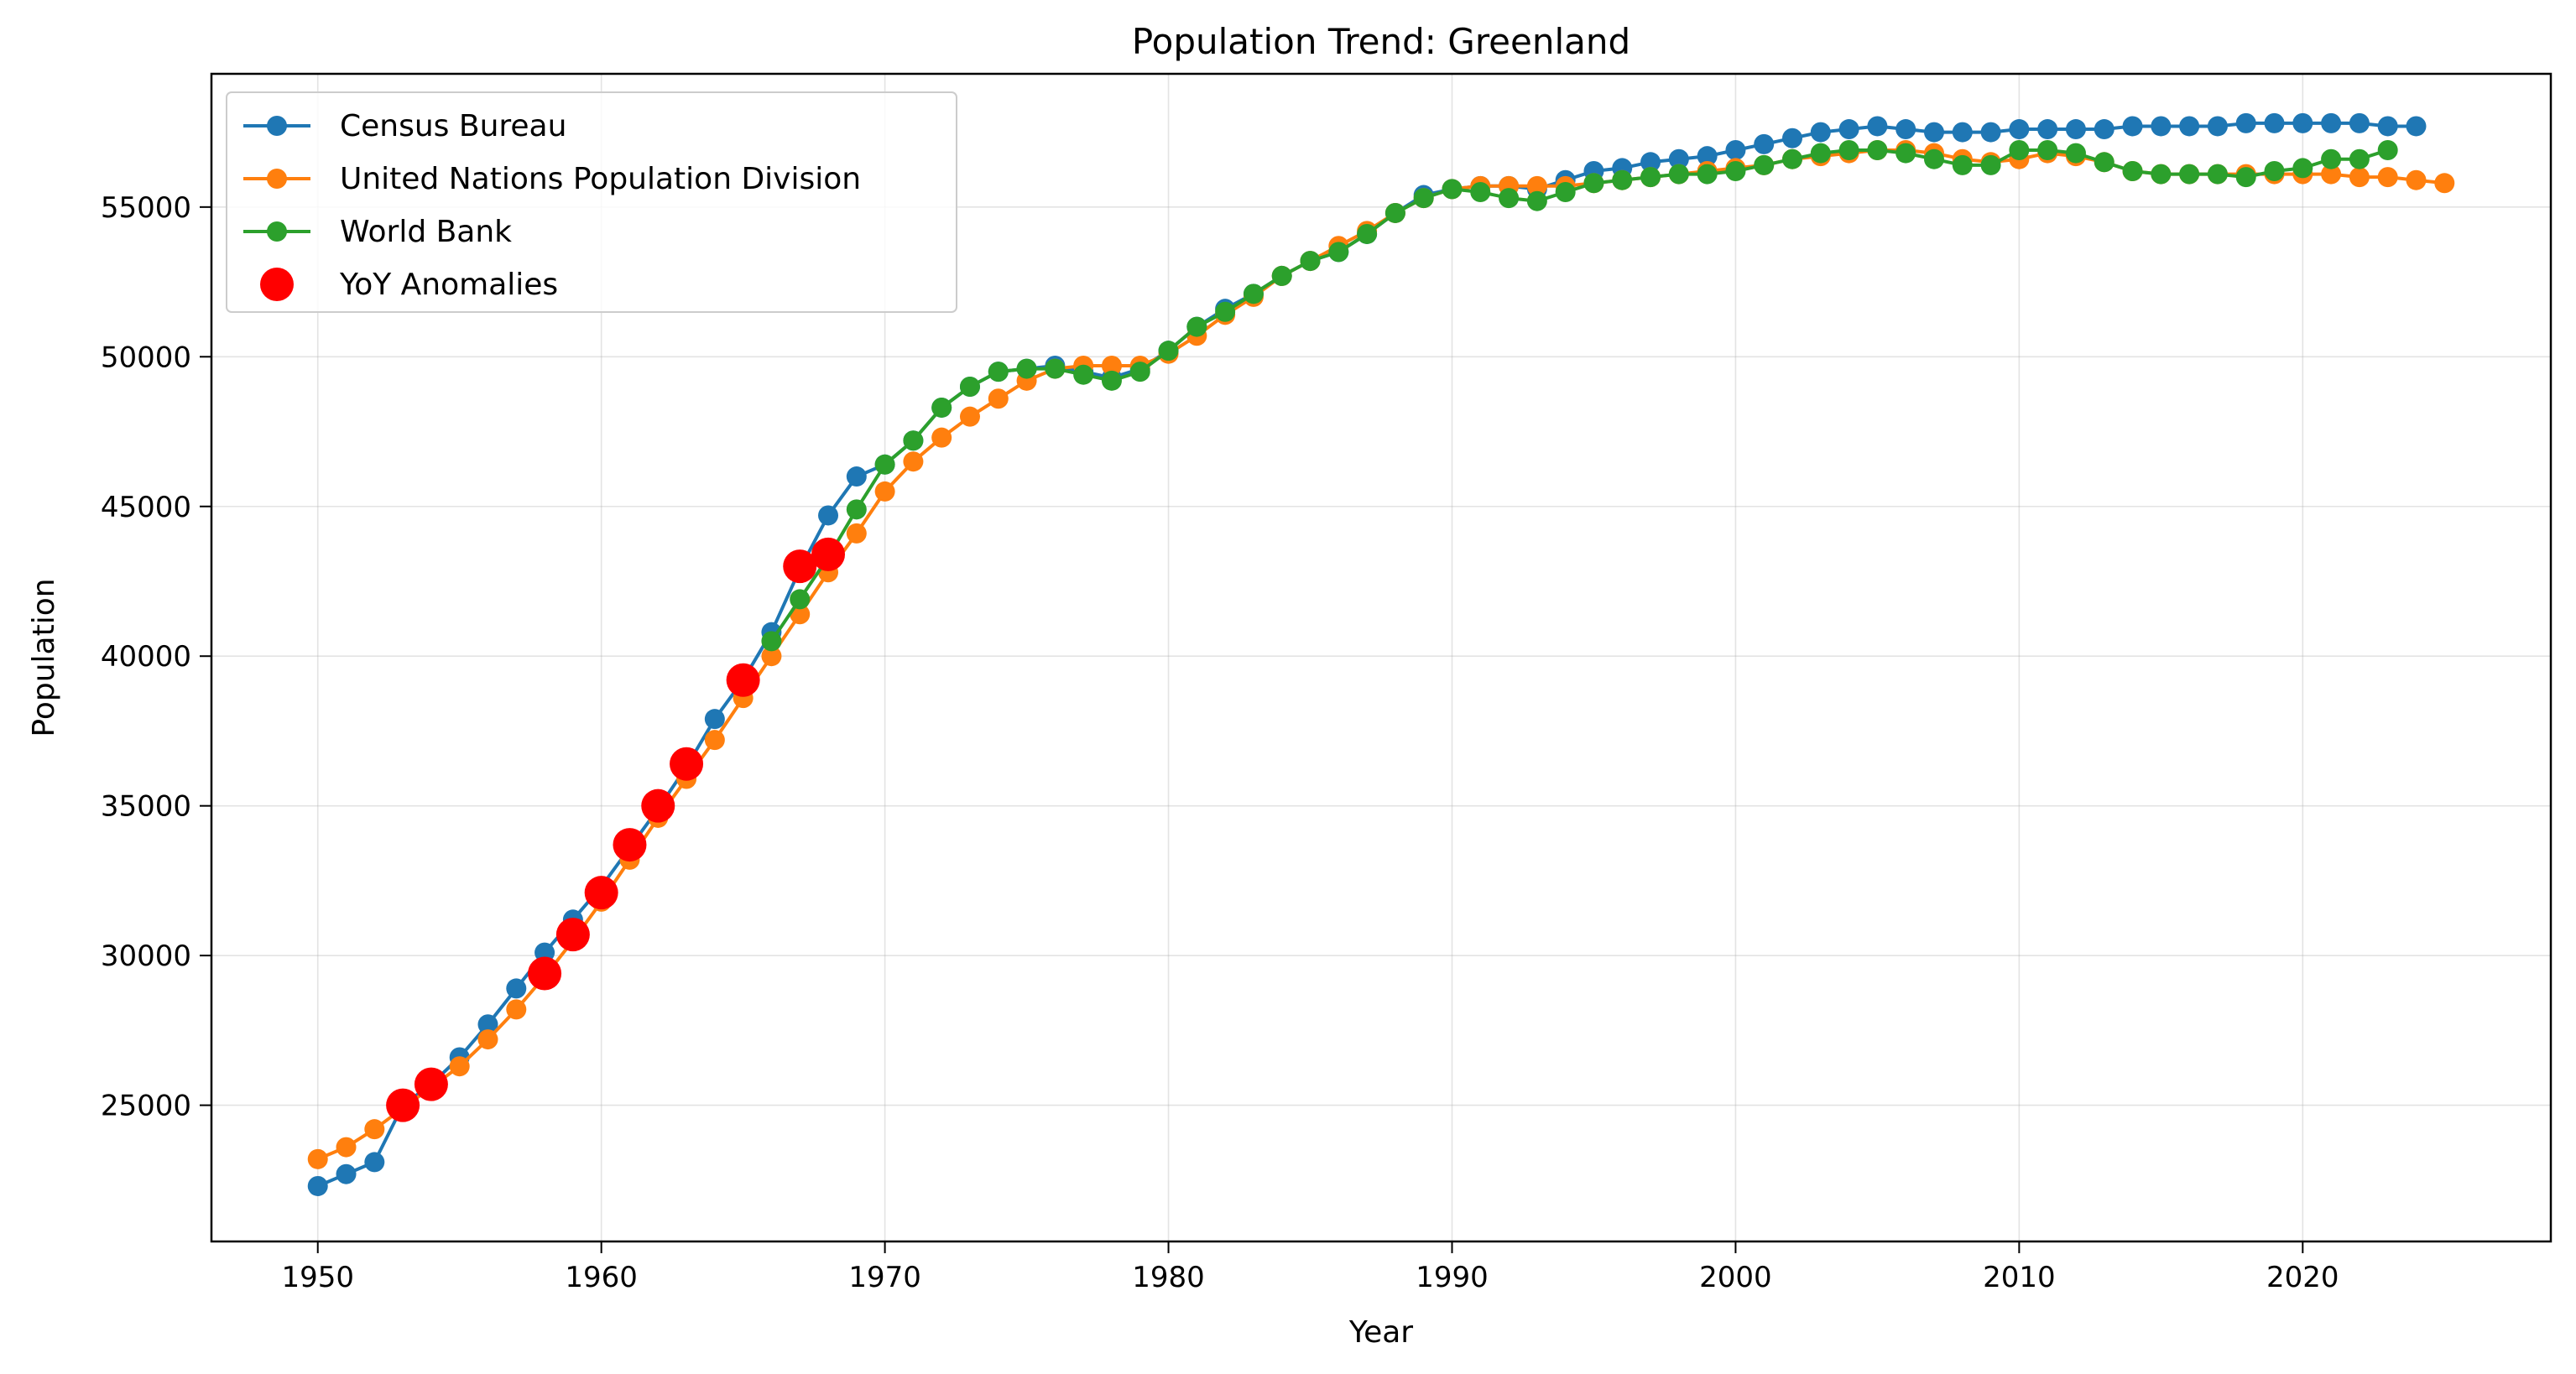 The width and height of the screenshot is (2576, 1374). I want to click on y-axis-label: Population, so click(44, 657).